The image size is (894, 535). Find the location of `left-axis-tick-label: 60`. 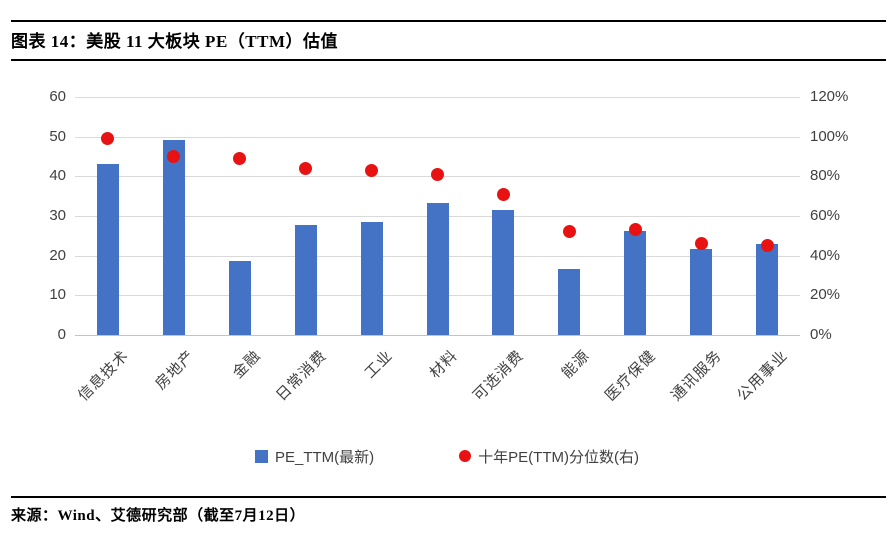

left-axis-tick-label: 60 is located at coordinates (57, 96).